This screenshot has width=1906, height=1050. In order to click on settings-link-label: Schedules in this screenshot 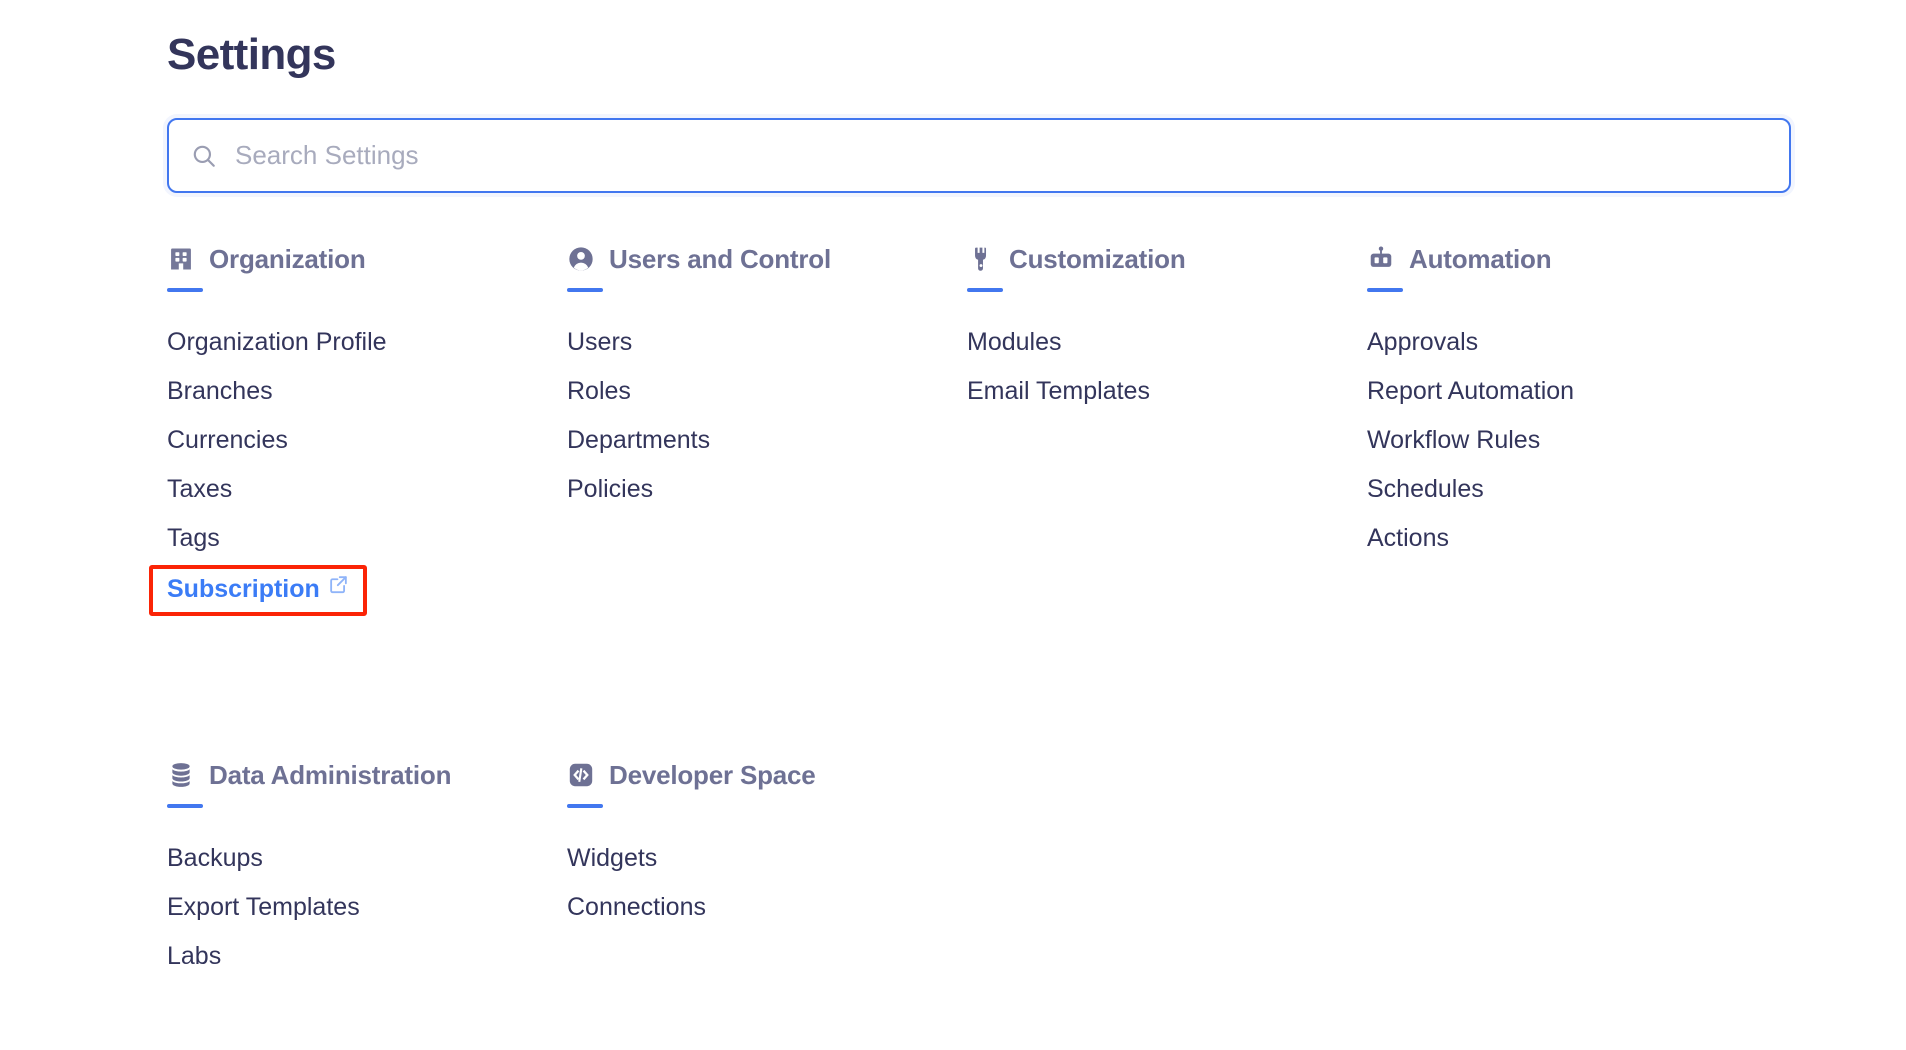, I will do `click(1425, 489)`.